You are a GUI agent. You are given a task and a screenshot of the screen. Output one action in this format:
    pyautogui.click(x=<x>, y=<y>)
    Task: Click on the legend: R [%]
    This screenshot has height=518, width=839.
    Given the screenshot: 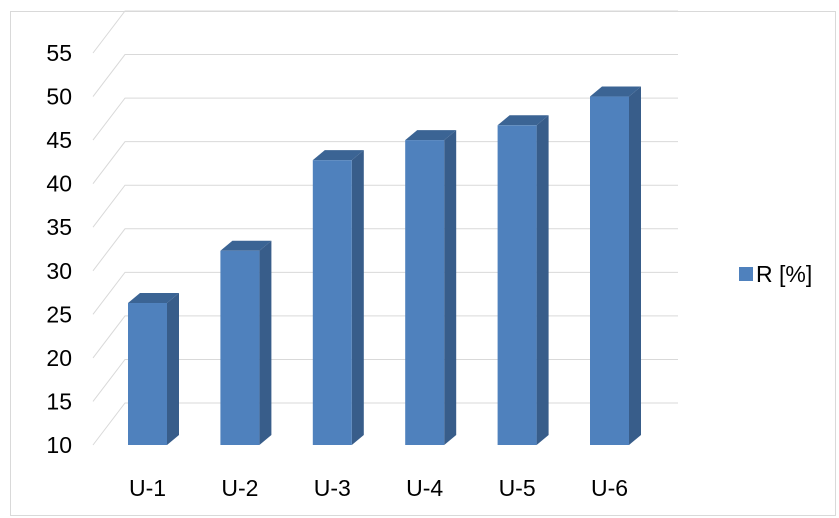 What is the action you would take?
    pyautogui.click(x=775, y=274)
    